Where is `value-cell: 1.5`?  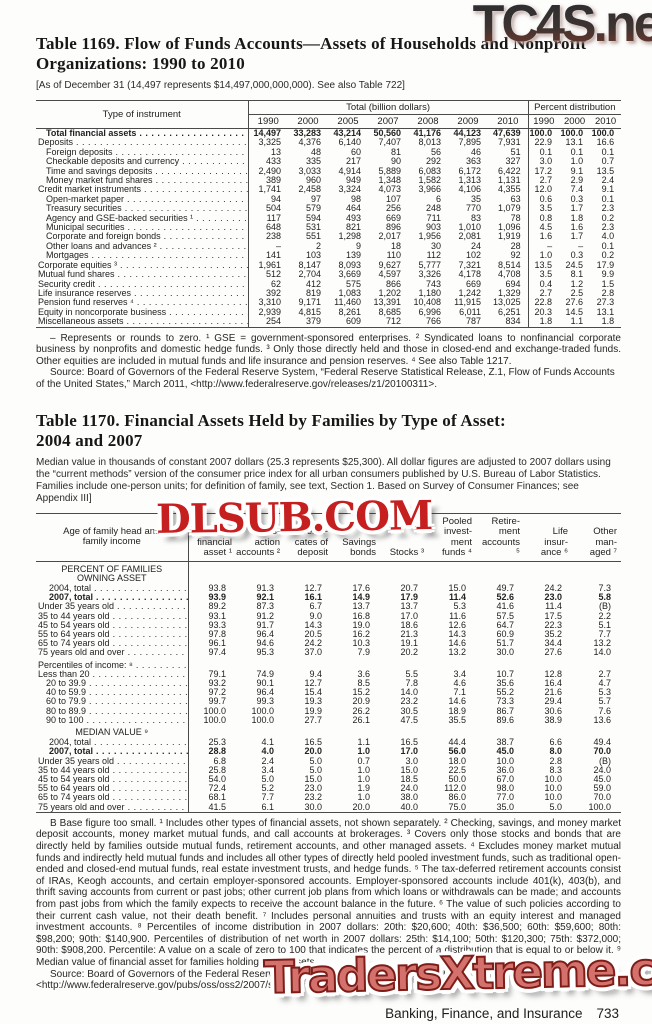
value-cell: 1.5 is located at coordinates (608, 283).